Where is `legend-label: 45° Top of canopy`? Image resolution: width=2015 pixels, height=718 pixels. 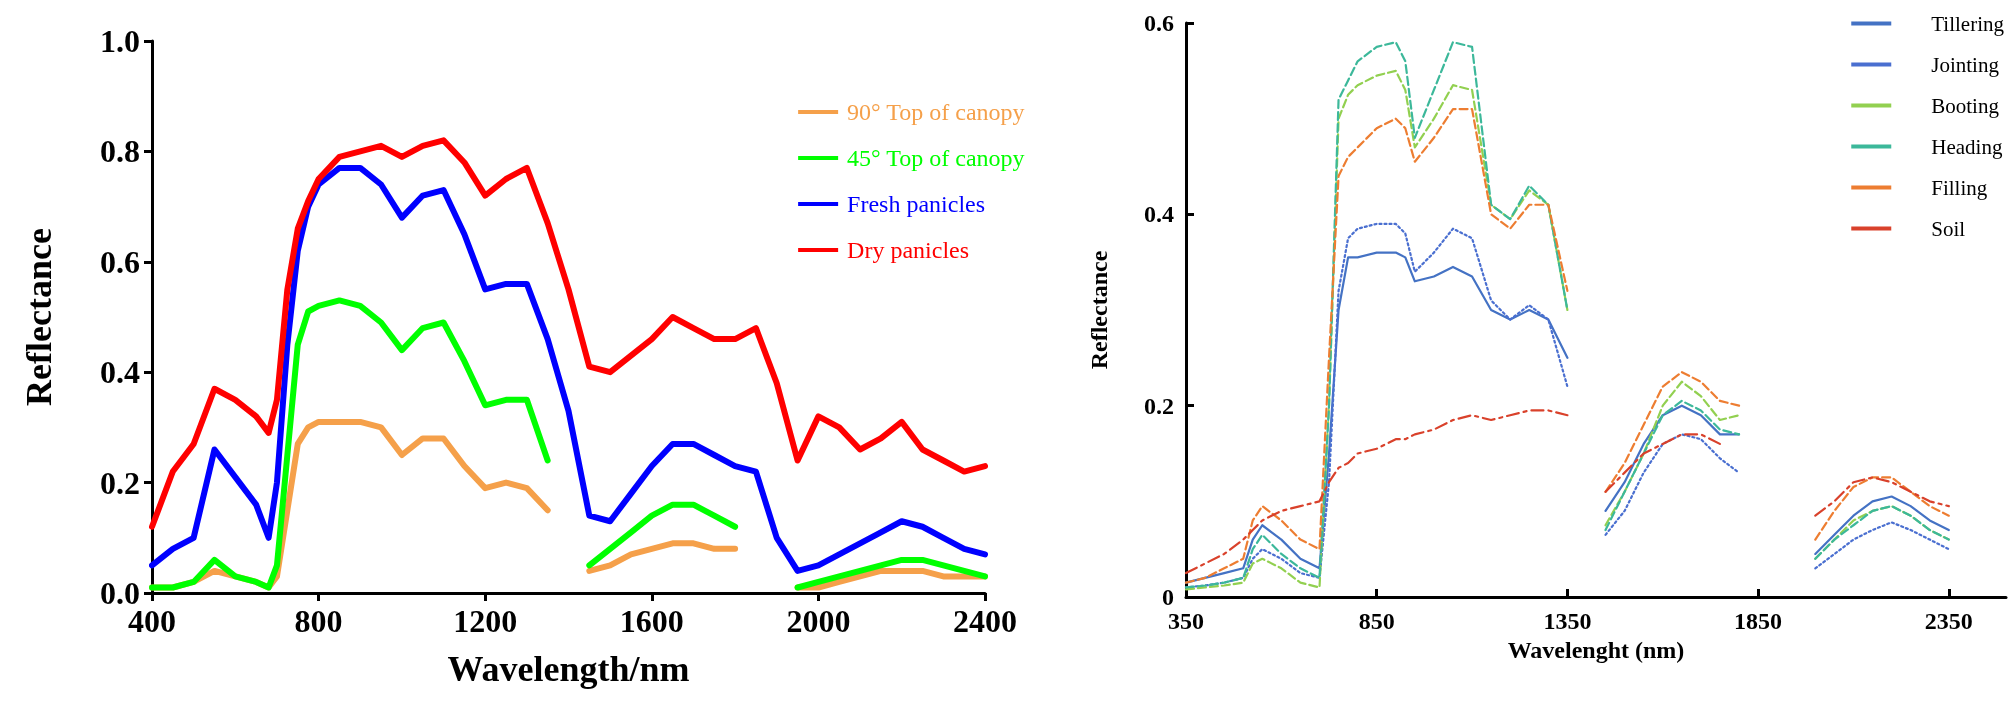 legend-label: 45° Top of canopy is located at coordinates (936, 158).